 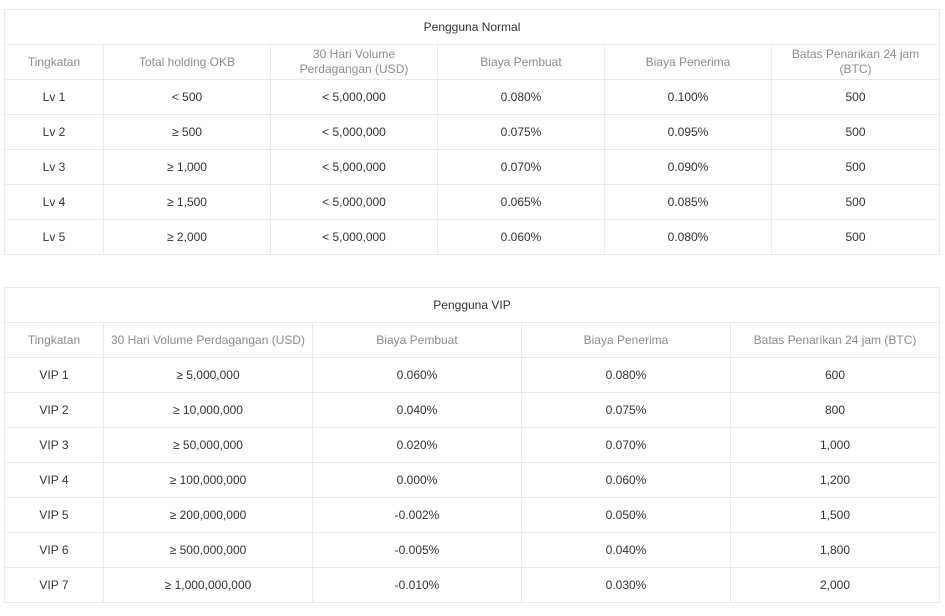 What do you see at coordinates (187, 62) in the screenshot?
I see `column-header-okb-holding: Total holding OKB` at bounding box center [187, 62].